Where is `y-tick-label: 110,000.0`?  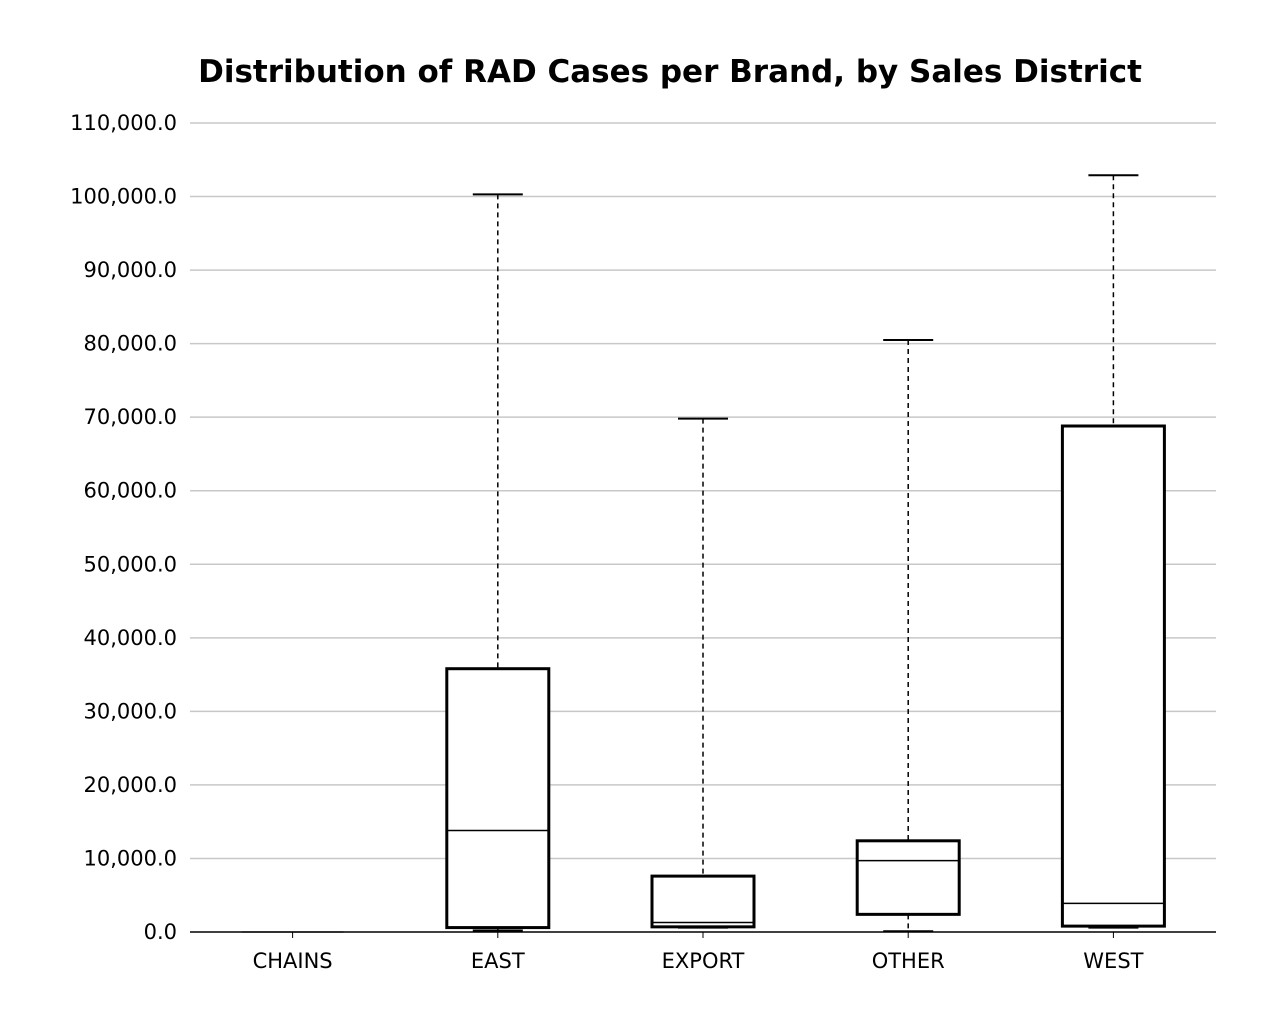
y-tick-label: 110,000.0 is located at coordinates (123, 123).